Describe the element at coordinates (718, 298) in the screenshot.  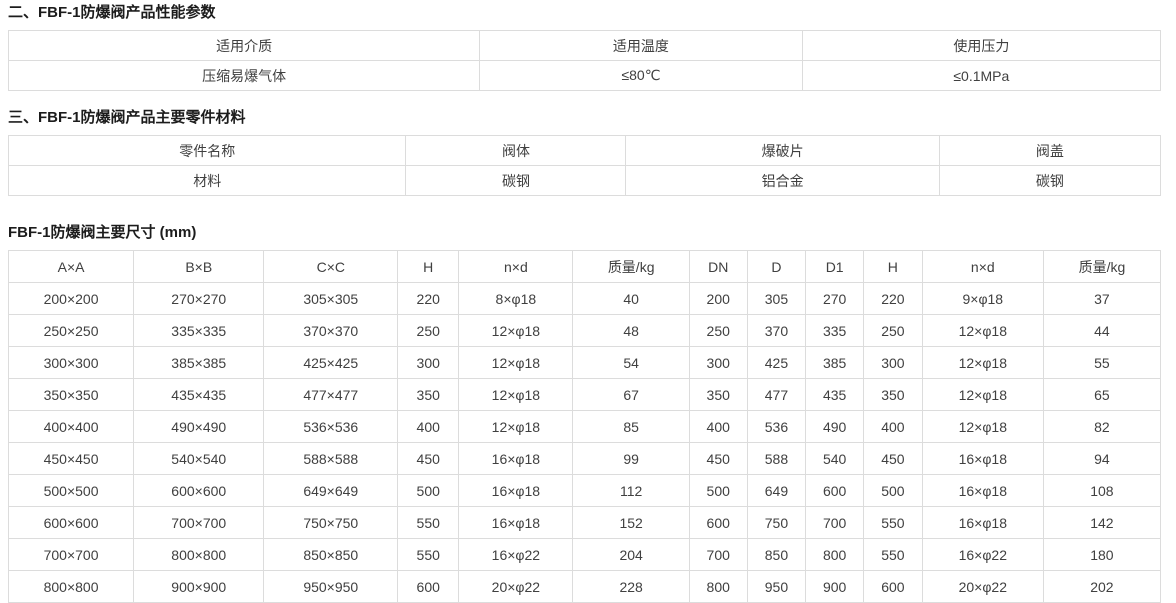
I see `table-cell: 200` at that location.